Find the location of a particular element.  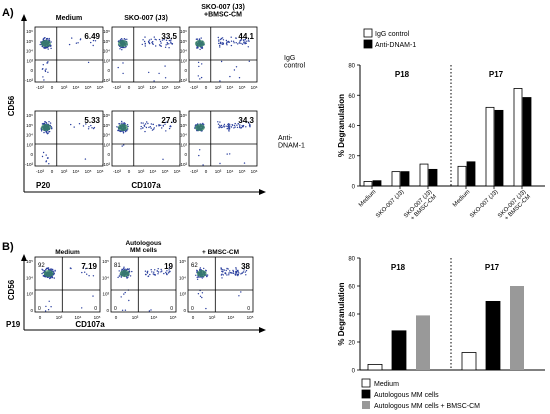

x-tick-label: 0 is located at coordinates (40, 317).